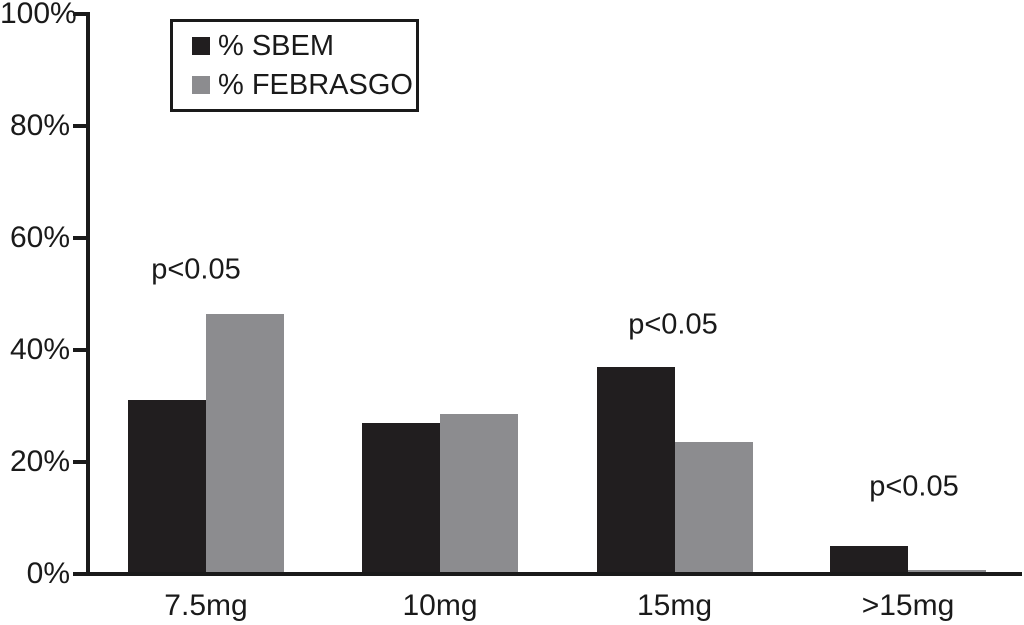 Image resolution: width=1024 pixels, height=625 pixels. Describe the element at coordinates (276, 46) in the screenshot. I see `legend-label-sbem: % SBEM` at that location.